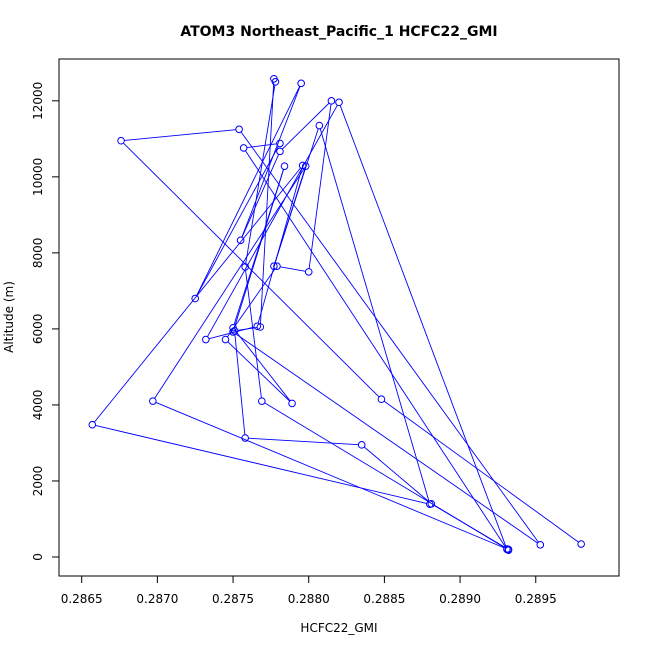  I want to click on x-tick-label: 0.2885, so click(384, 599).